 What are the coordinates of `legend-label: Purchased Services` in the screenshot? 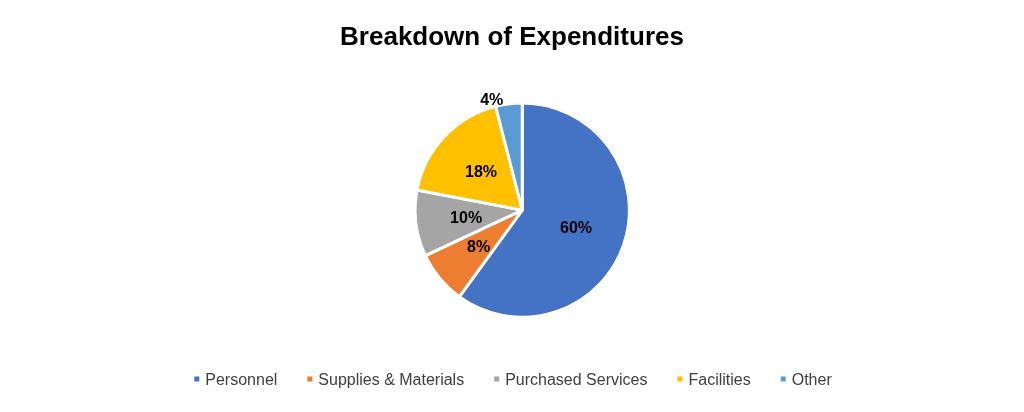 It's located at (576, 379).